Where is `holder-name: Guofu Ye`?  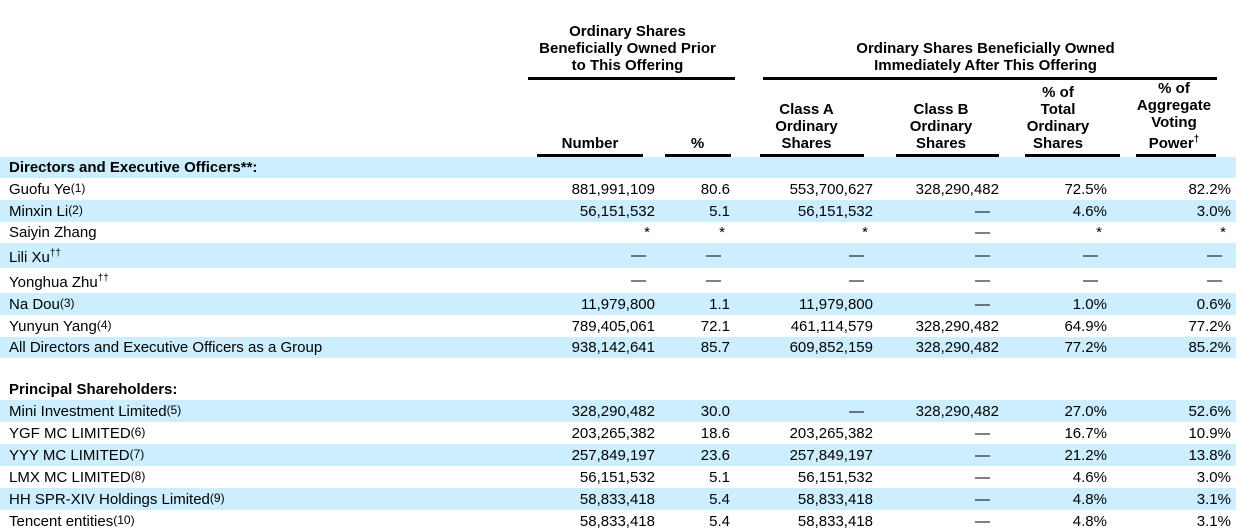
holder-name: Guofu Ye is located at coordinates (40, 189).